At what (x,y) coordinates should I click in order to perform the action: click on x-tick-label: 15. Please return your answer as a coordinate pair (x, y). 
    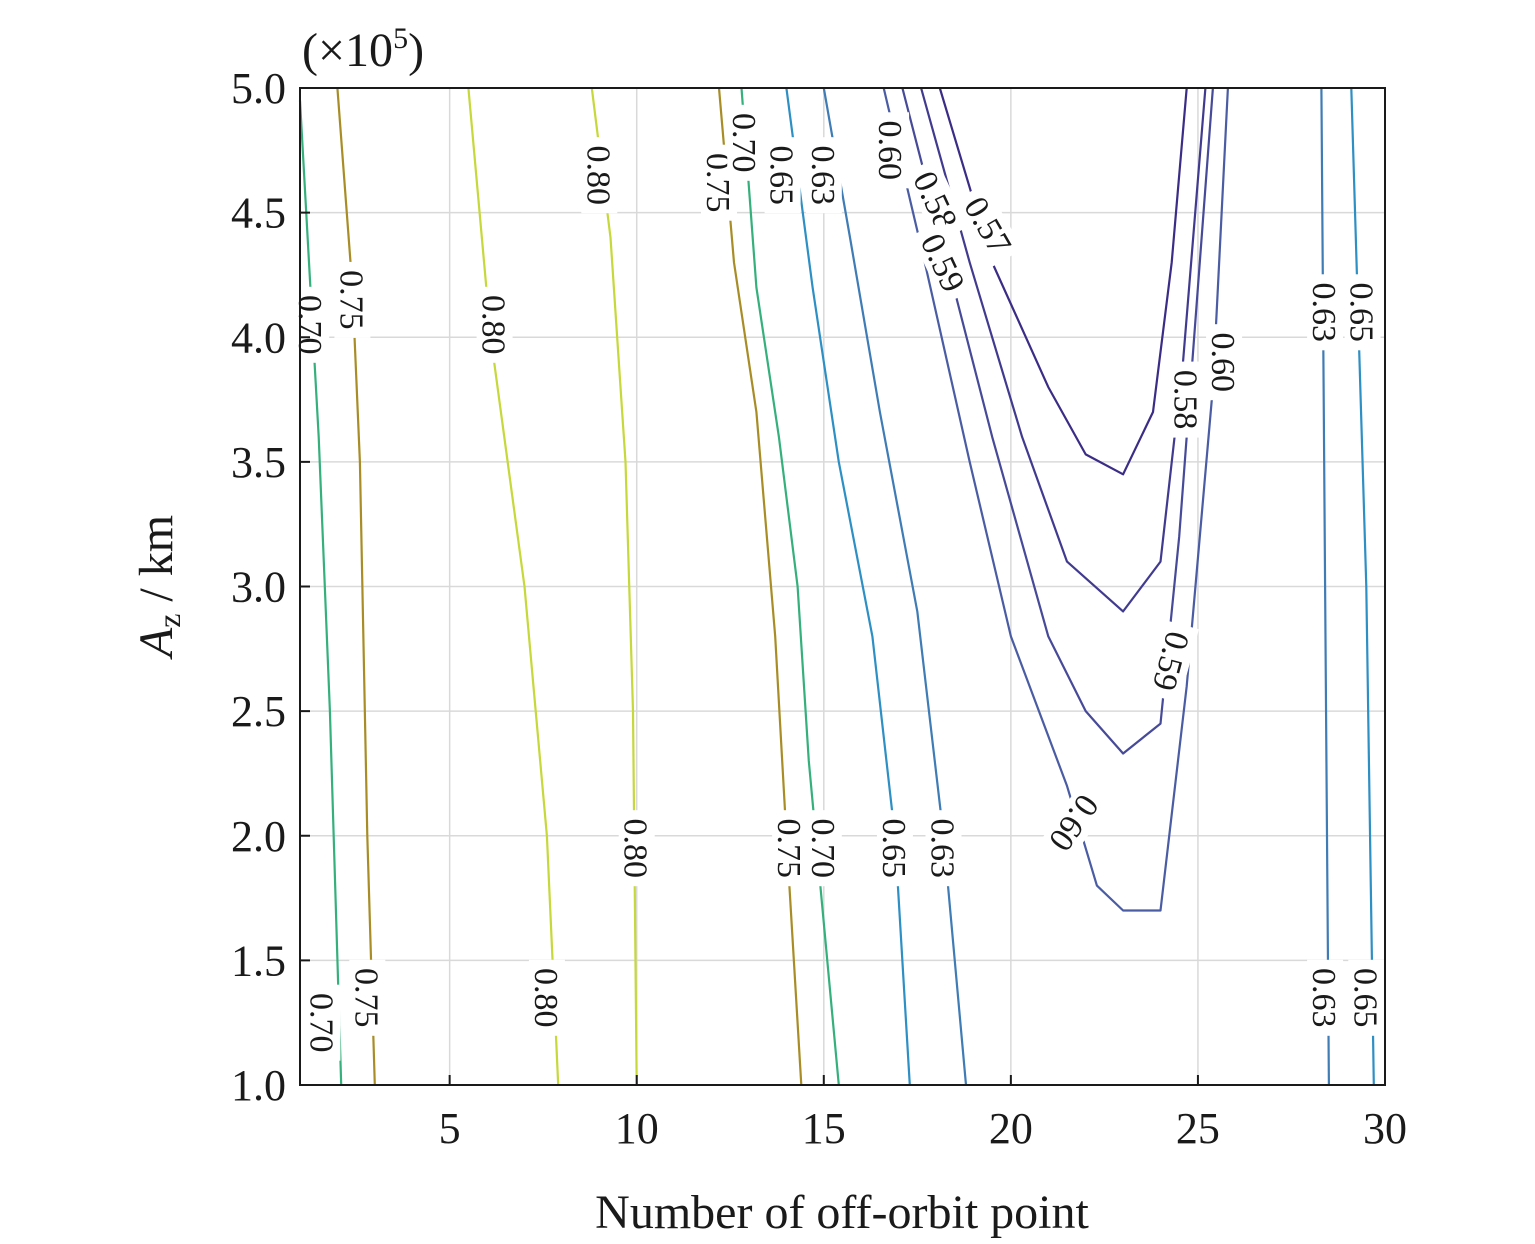
    Looking at the image, I should click on (824, 1128).